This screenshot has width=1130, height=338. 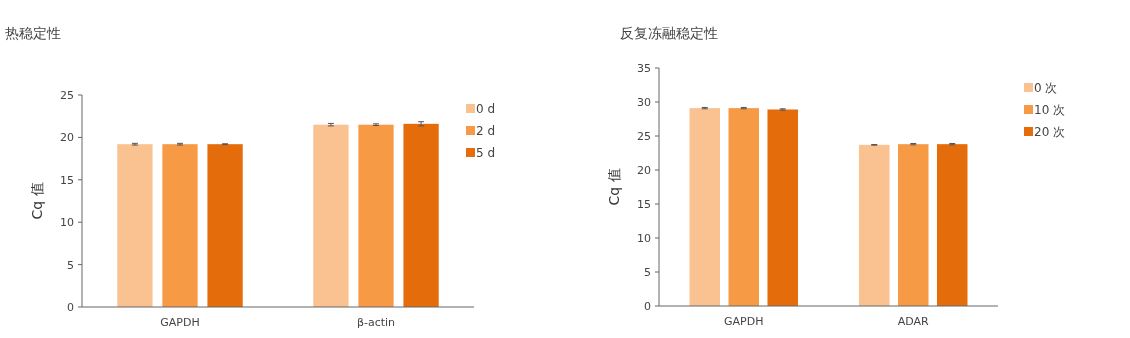 What do you see at coordinates (644, 68) in the screenshot?
I see `y-tick-label: 35` at bounding box center [644, 68].